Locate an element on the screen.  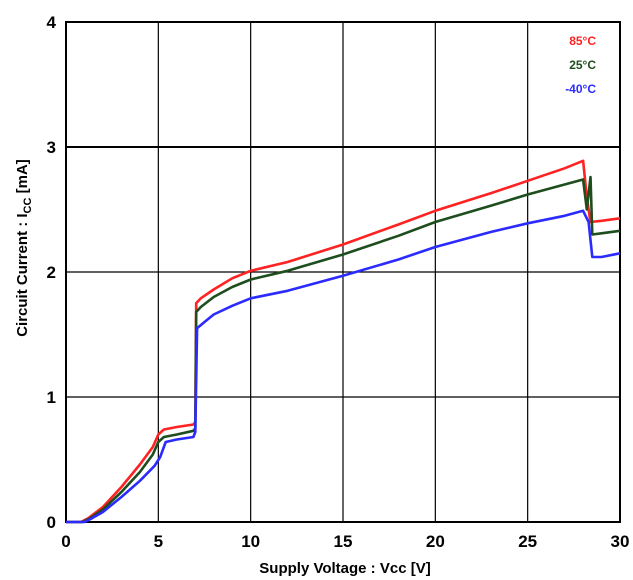
x-tick-label-6: 30 is located at coordinates (620, 541).